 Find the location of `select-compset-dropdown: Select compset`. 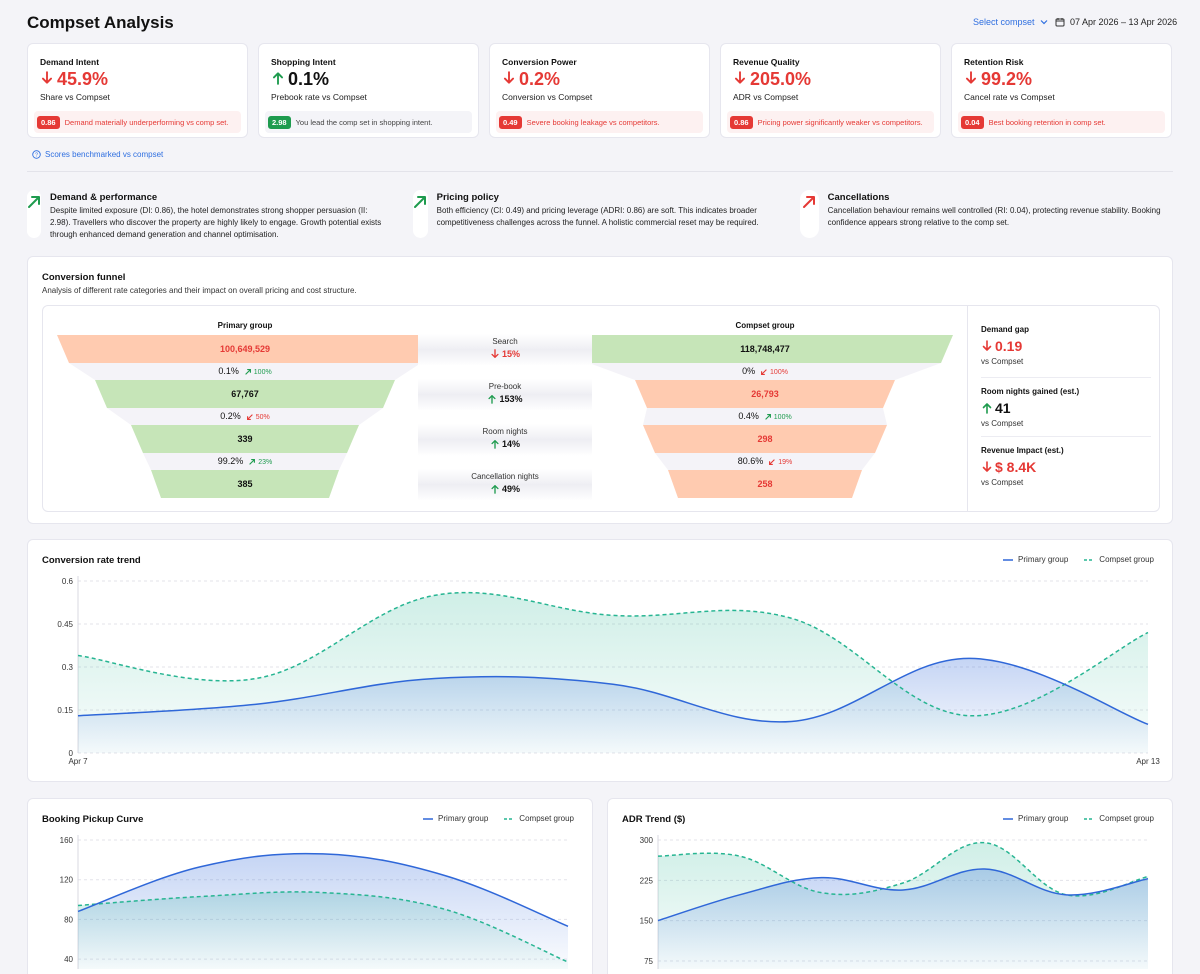

select-compset-dropdown: Select compset is located at coordinates (1010, 22).